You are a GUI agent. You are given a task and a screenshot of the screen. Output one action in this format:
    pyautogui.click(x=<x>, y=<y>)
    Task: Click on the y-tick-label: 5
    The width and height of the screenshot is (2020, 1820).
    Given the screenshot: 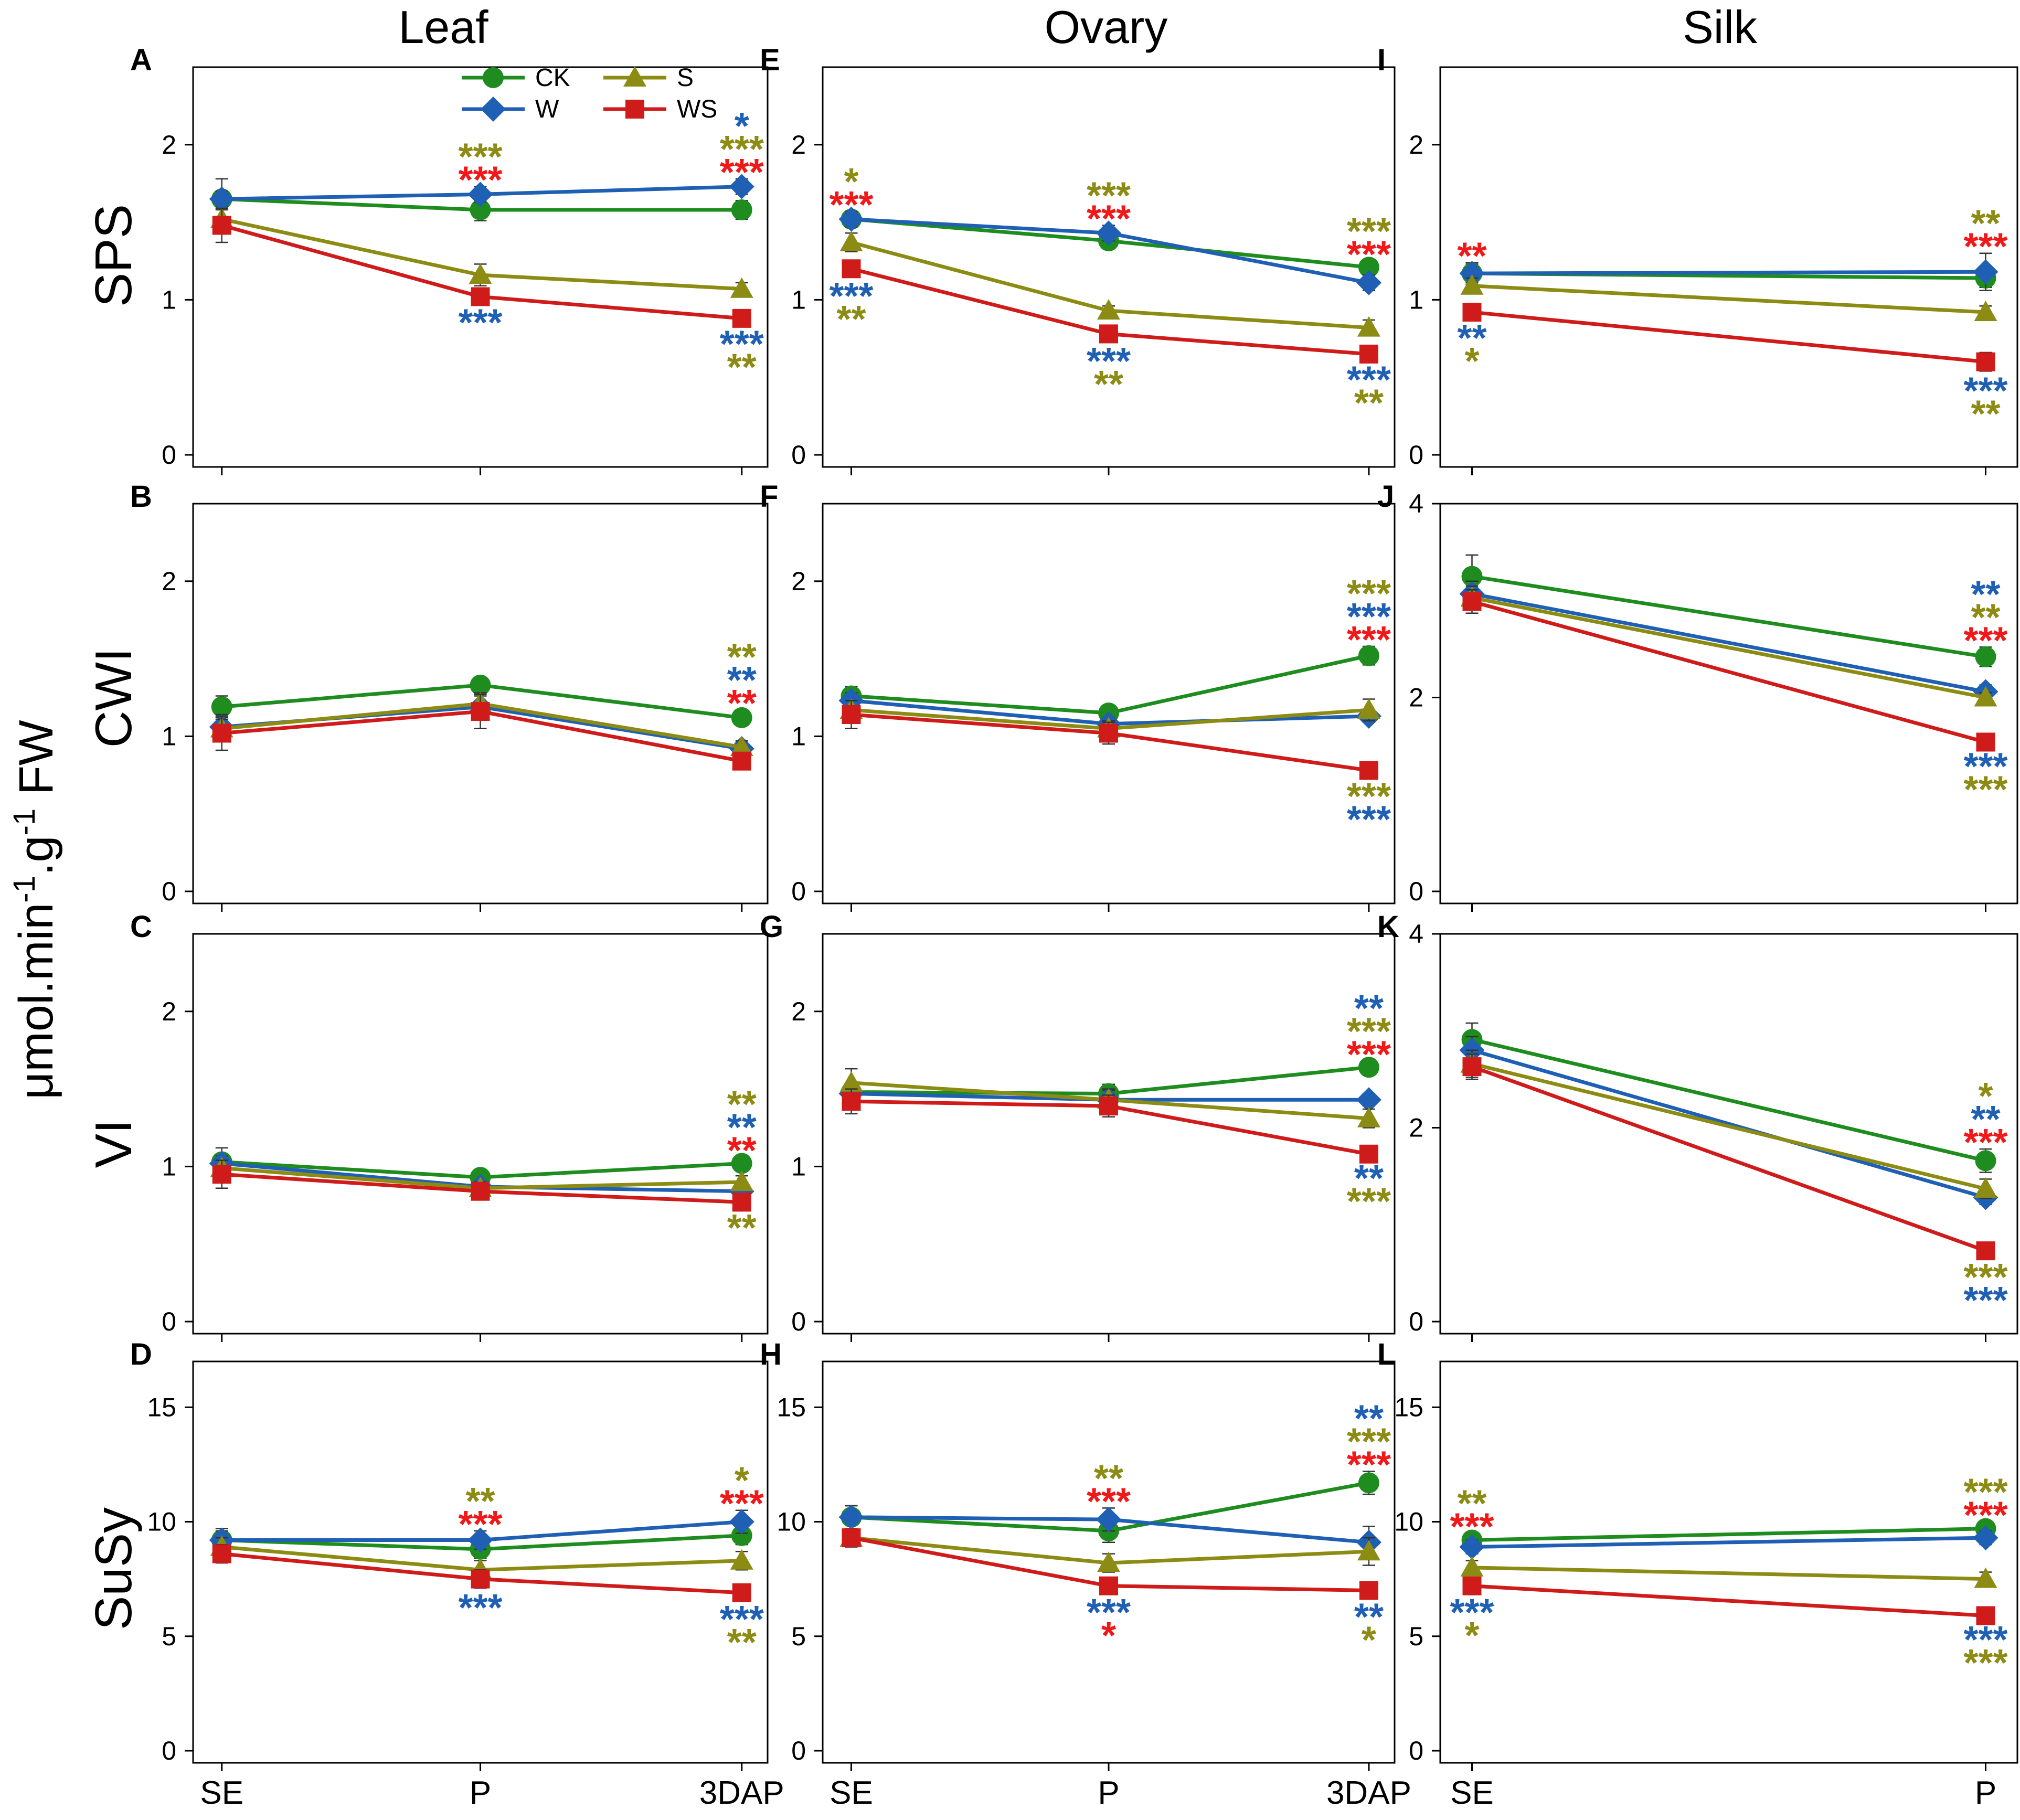 What is the action you would take?
    pyautogui.click(x=1416, y=1636)
    